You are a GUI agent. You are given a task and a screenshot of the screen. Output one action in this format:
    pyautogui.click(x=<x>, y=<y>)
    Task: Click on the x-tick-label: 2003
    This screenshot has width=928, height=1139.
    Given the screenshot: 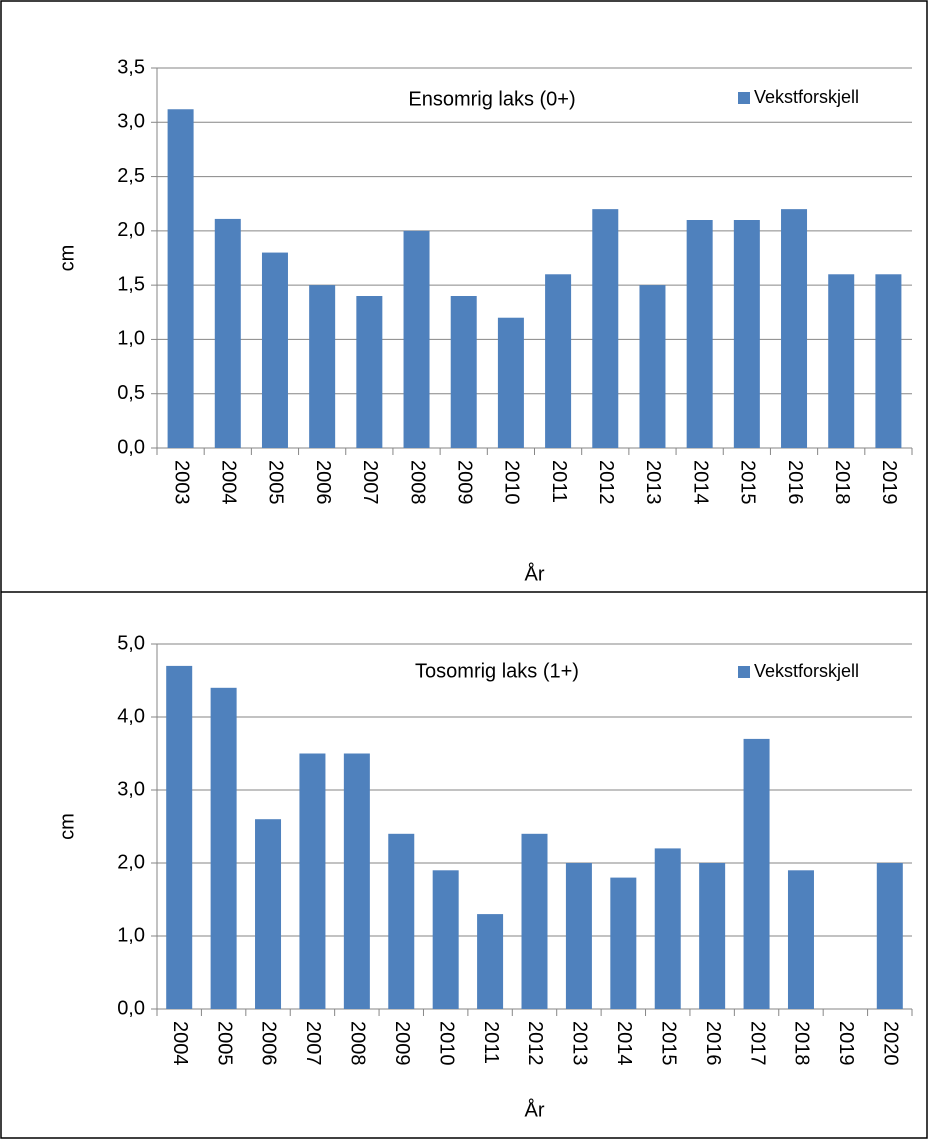 What is the action you would take?
    pyautogui.click(x=181, y=482)
    